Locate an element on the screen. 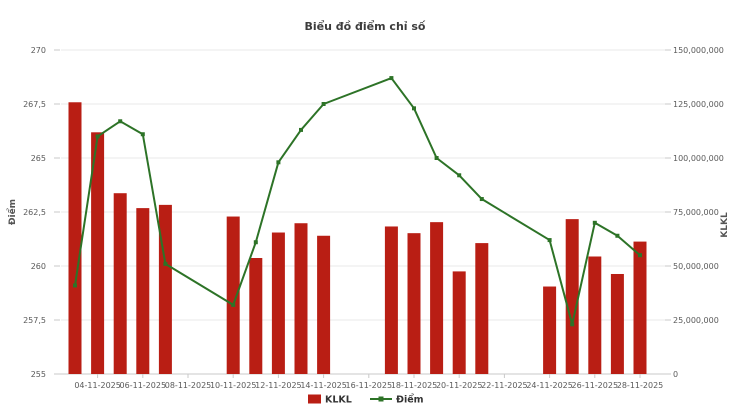  left-axis-title: Điểm is located at coordinates (12, 212).